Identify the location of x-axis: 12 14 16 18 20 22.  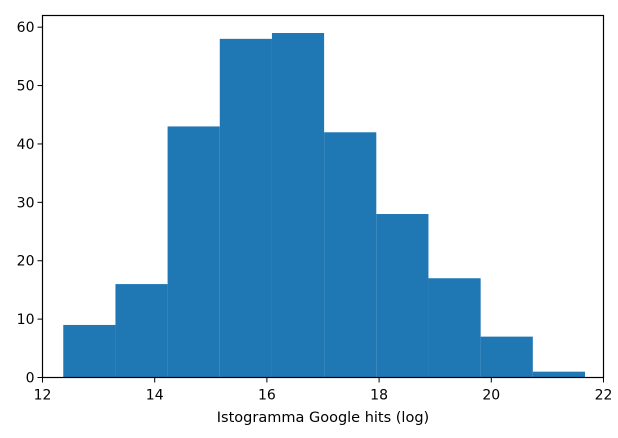
(323, 390).